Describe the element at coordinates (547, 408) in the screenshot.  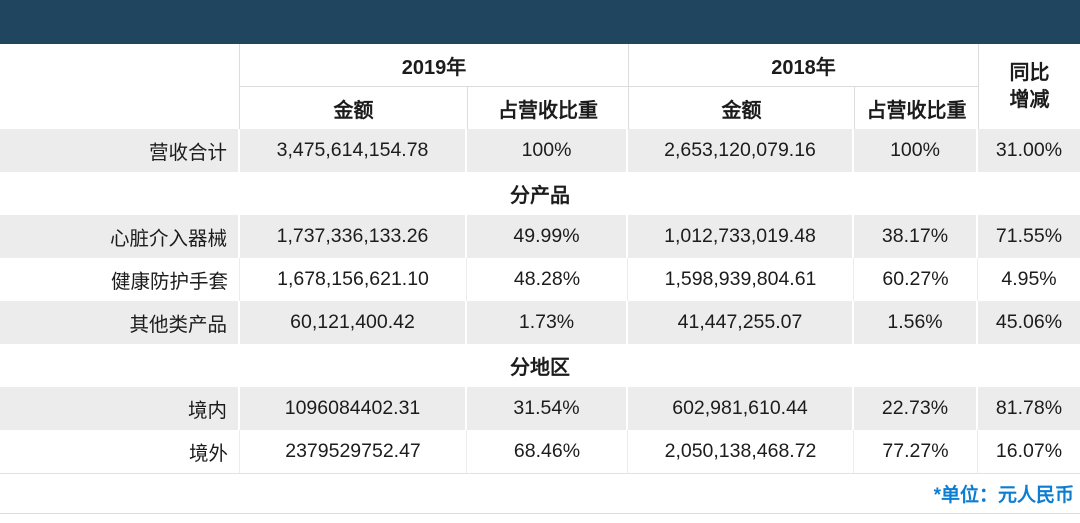
I see `cell-share-2019: 31.54%` at that location.